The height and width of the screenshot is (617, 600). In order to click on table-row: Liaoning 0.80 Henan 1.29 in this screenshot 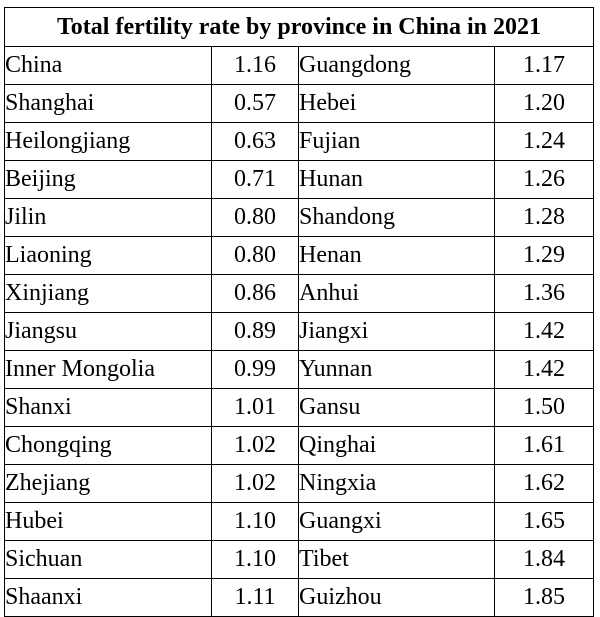, I will do `click(299, 255)`.